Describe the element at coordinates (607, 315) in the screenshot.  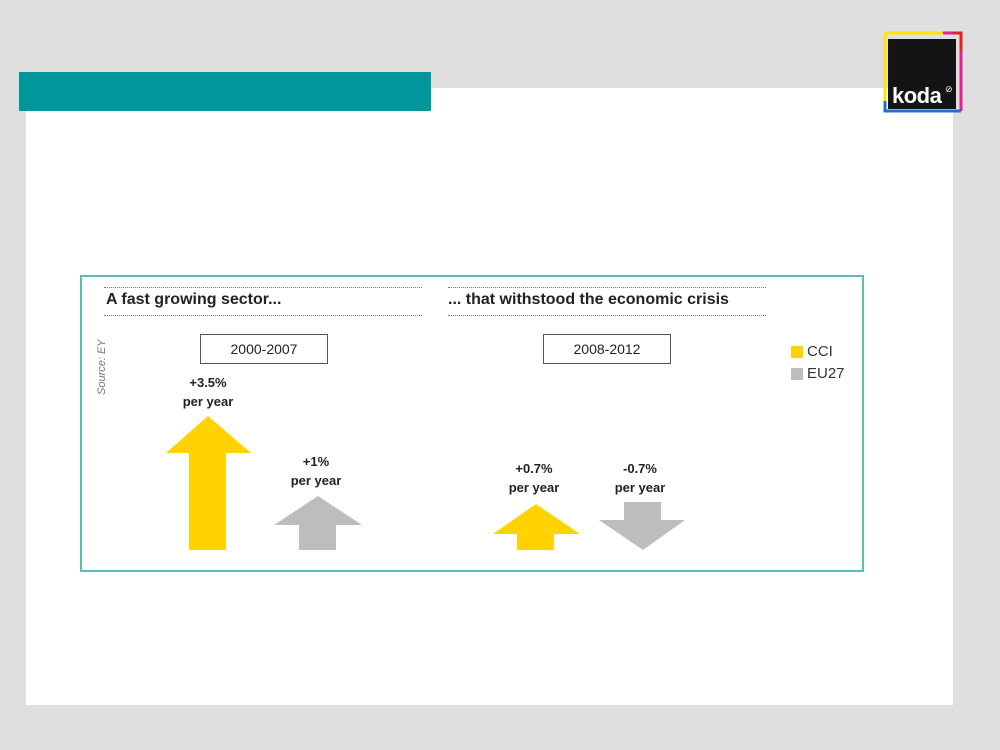
I see `divider-bottom-right` at that location.